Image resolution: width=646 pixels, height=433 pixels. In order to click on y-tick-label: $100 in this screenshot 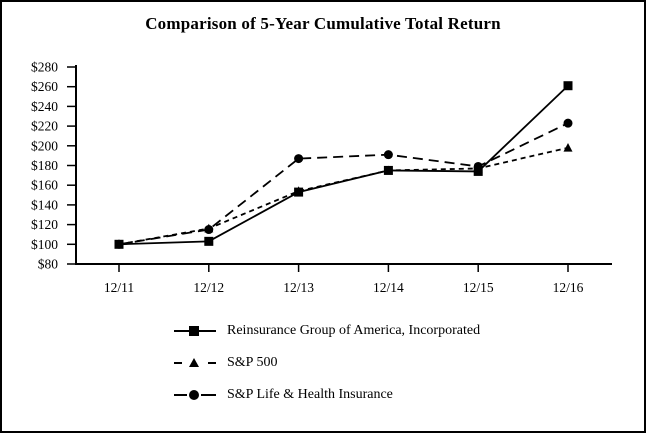, I will do `click(44, 244)`.